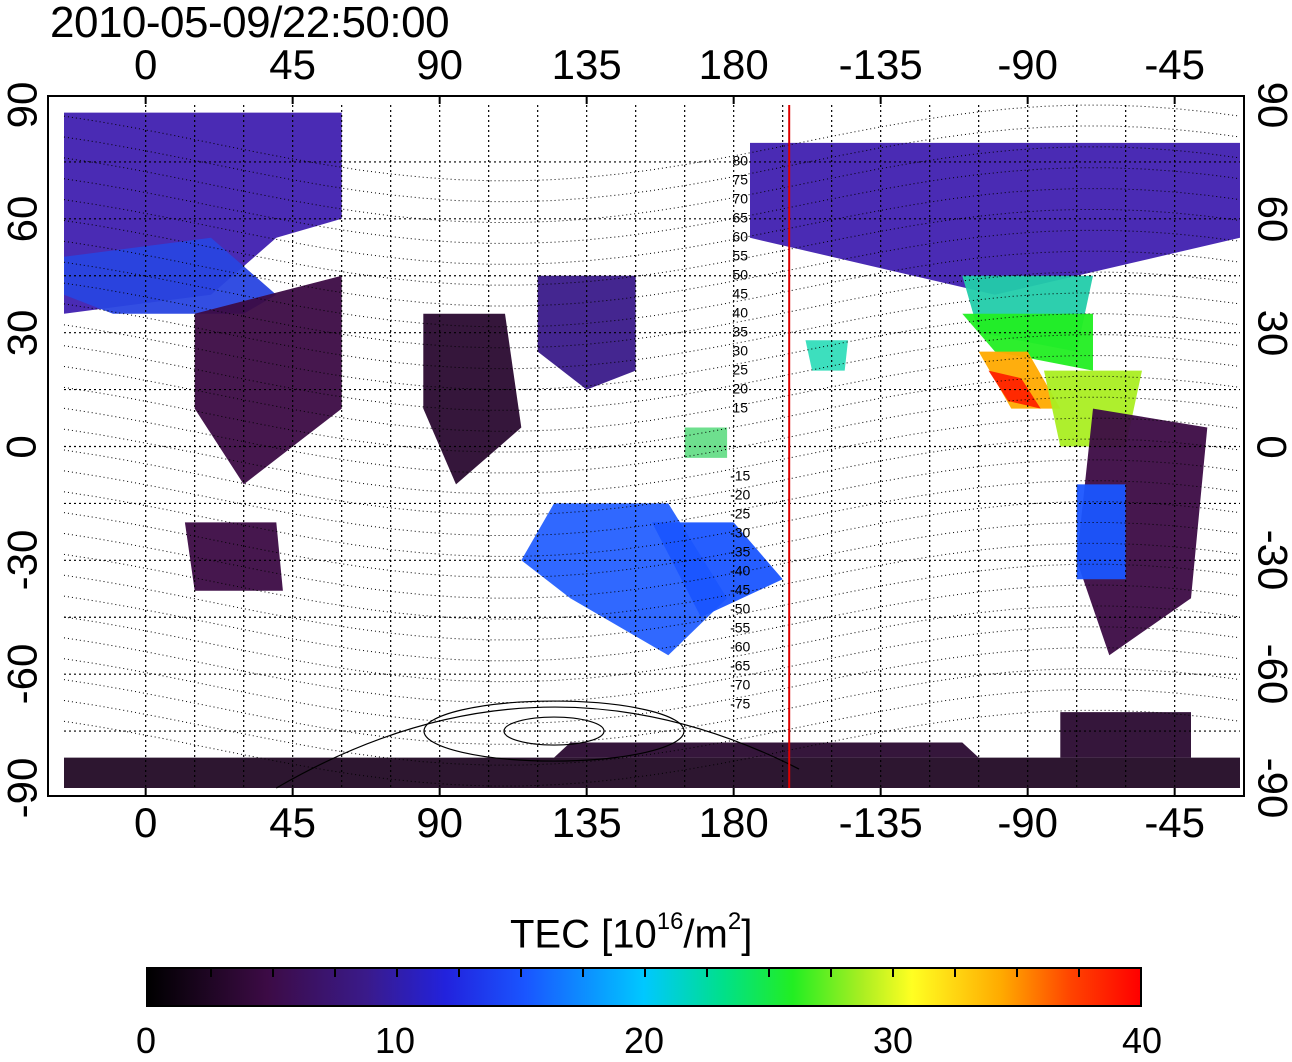 Image resolution: width=1292 pixels, height=1062 pixels. What do you see at coordinates (22, 446) in the screenshot?
I see `left-lat-label: 0` at bounding box center [22, 446].